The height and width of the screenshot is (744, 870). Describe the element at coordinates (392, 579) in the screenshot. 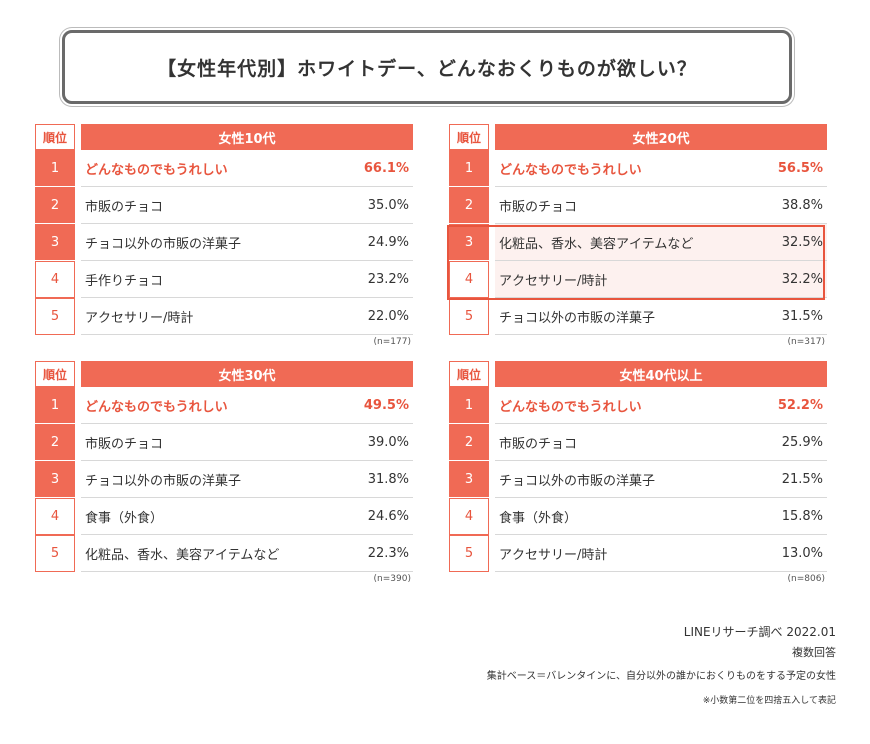

I see `sample-size: (n=390)` at that location.